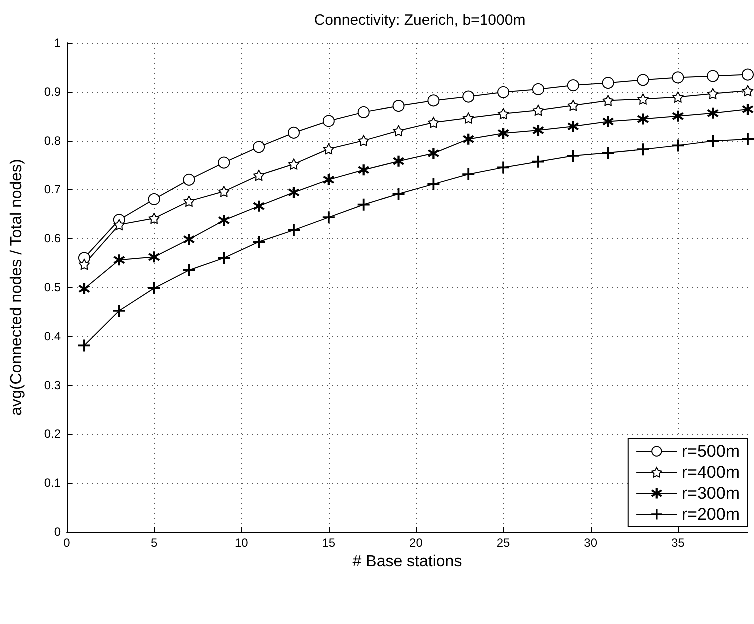 This screenshot has width=754, height=624. I want to click on y-axis-title: avg(Connected nodes / Total nodes), so click(17, 287).